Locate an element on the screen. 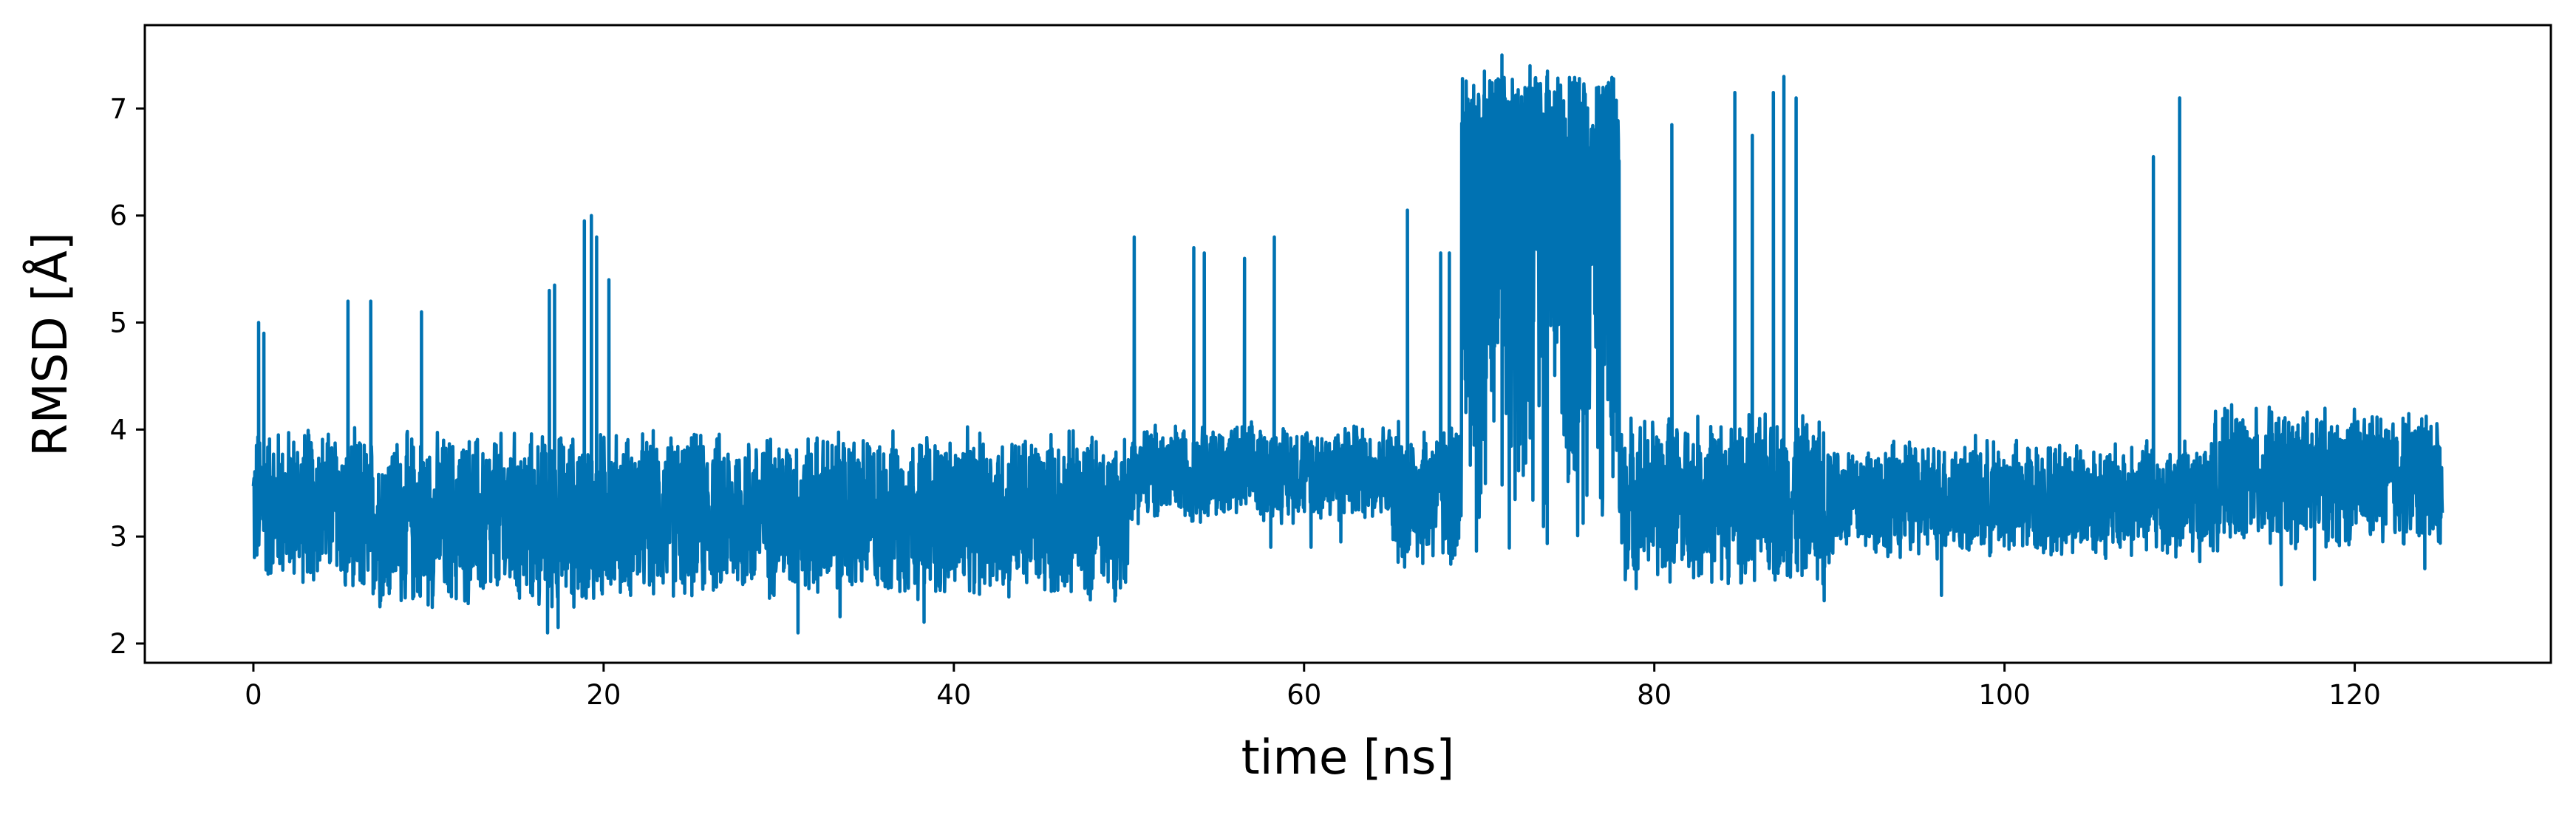 The image size is (2576, 815). y-tick-label: 6 is located at coordinates (118, 216).